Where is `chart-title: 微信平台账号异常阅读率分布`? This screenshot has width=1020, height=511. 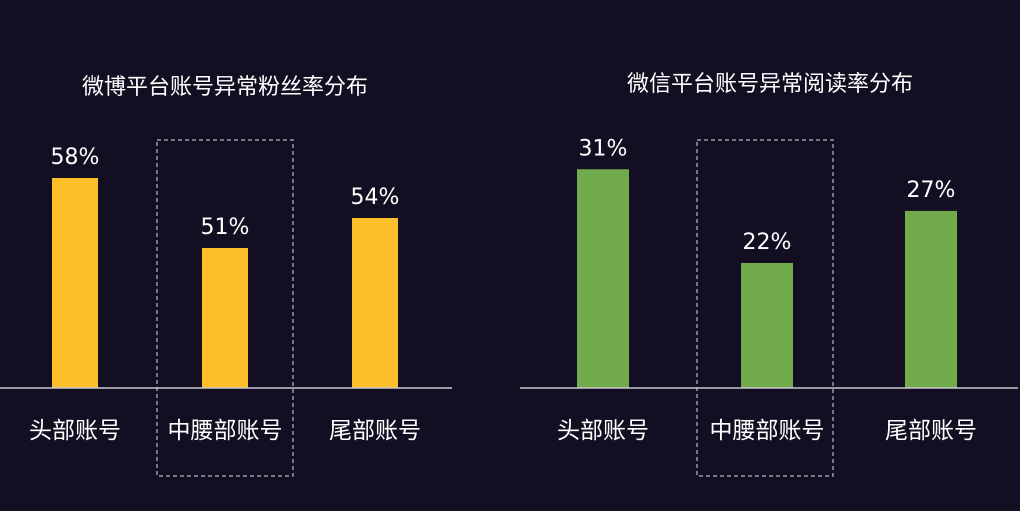 chart-title: 微信平台账号异常阅读率分布 is located at coordinates (770, 84).